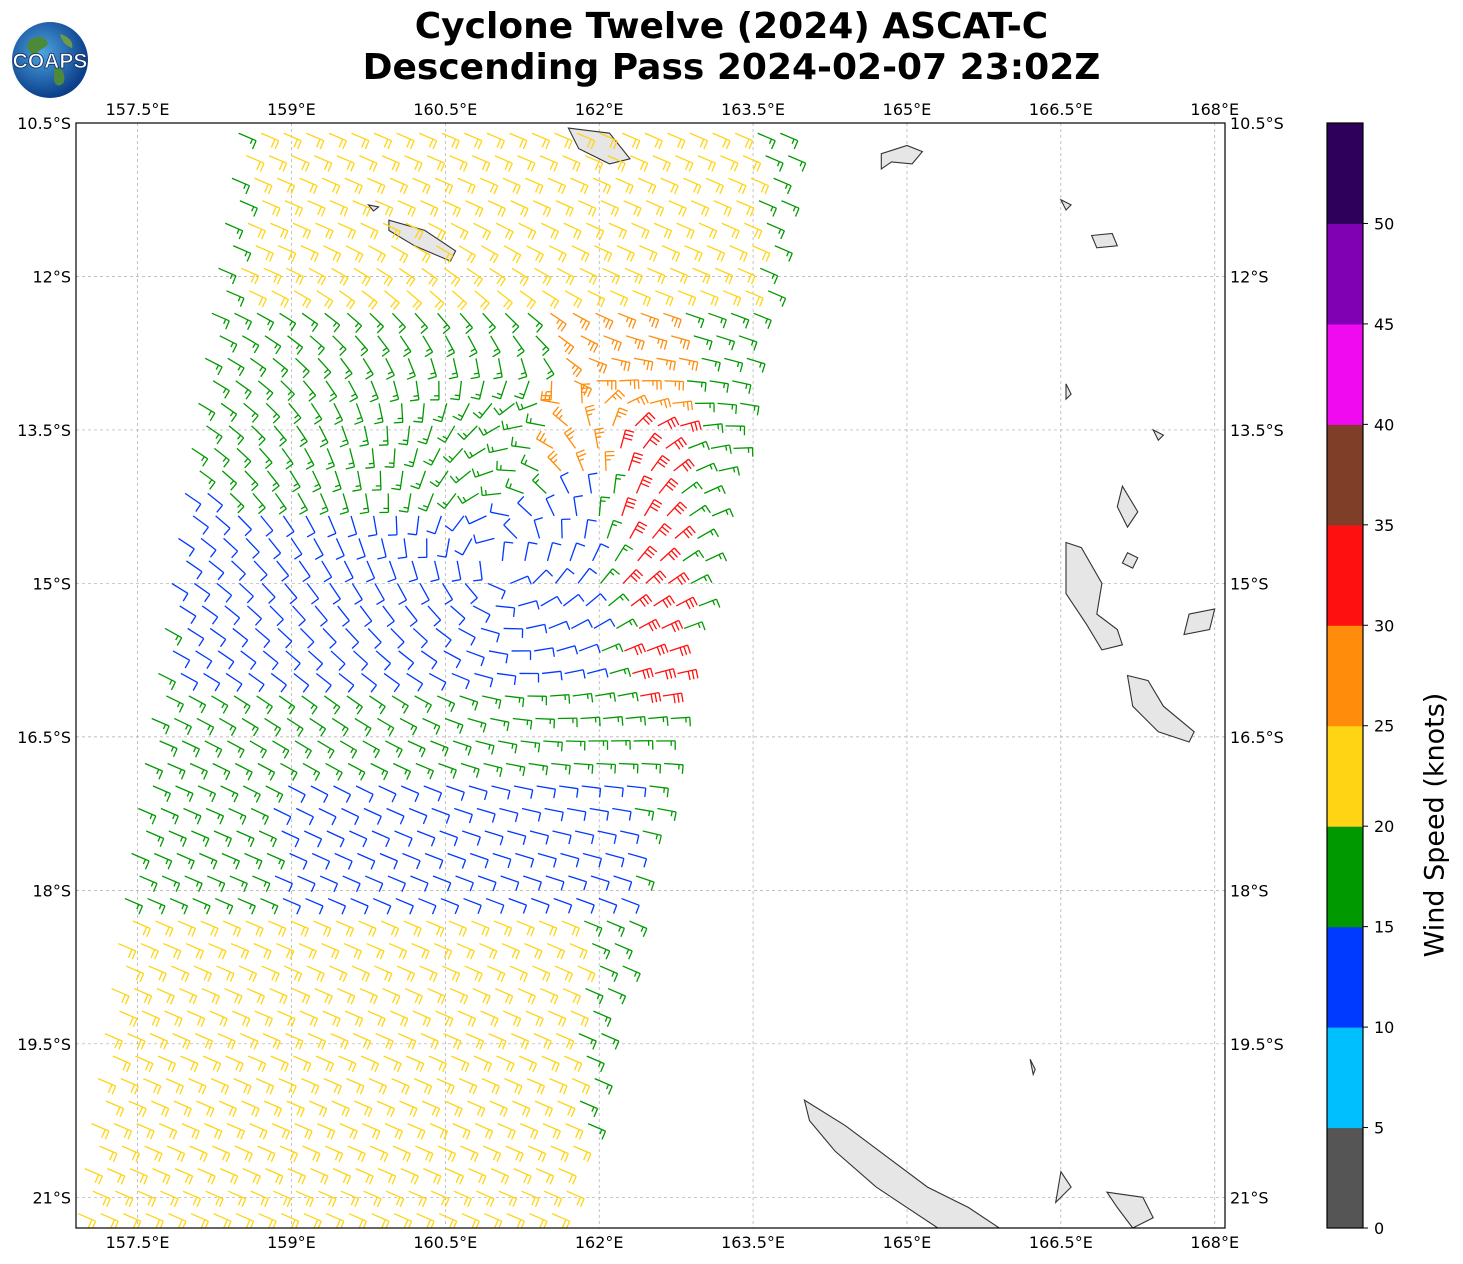 This screenshot has height=1264, width=1463. What do you see at coordinates (1384, 826) in the screenshot?
I see `colorbar-tick-label: 20` at bounding box center [1384, 826].